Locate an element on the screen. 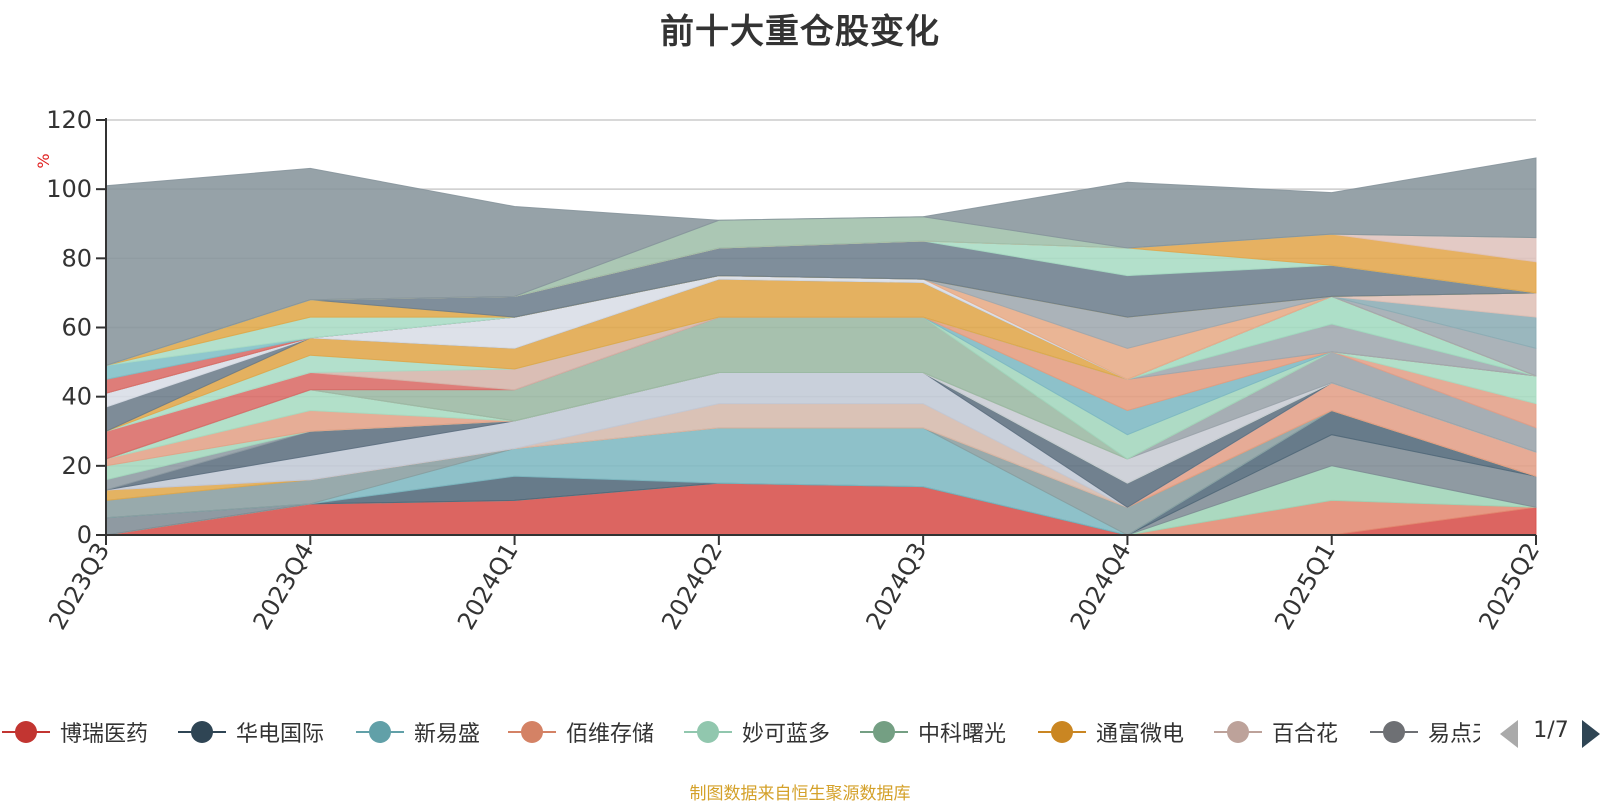 The width and height of the screenshot is (1600, 804). legend-item: 妙可蓝多 is located at coordinates (756, 732).